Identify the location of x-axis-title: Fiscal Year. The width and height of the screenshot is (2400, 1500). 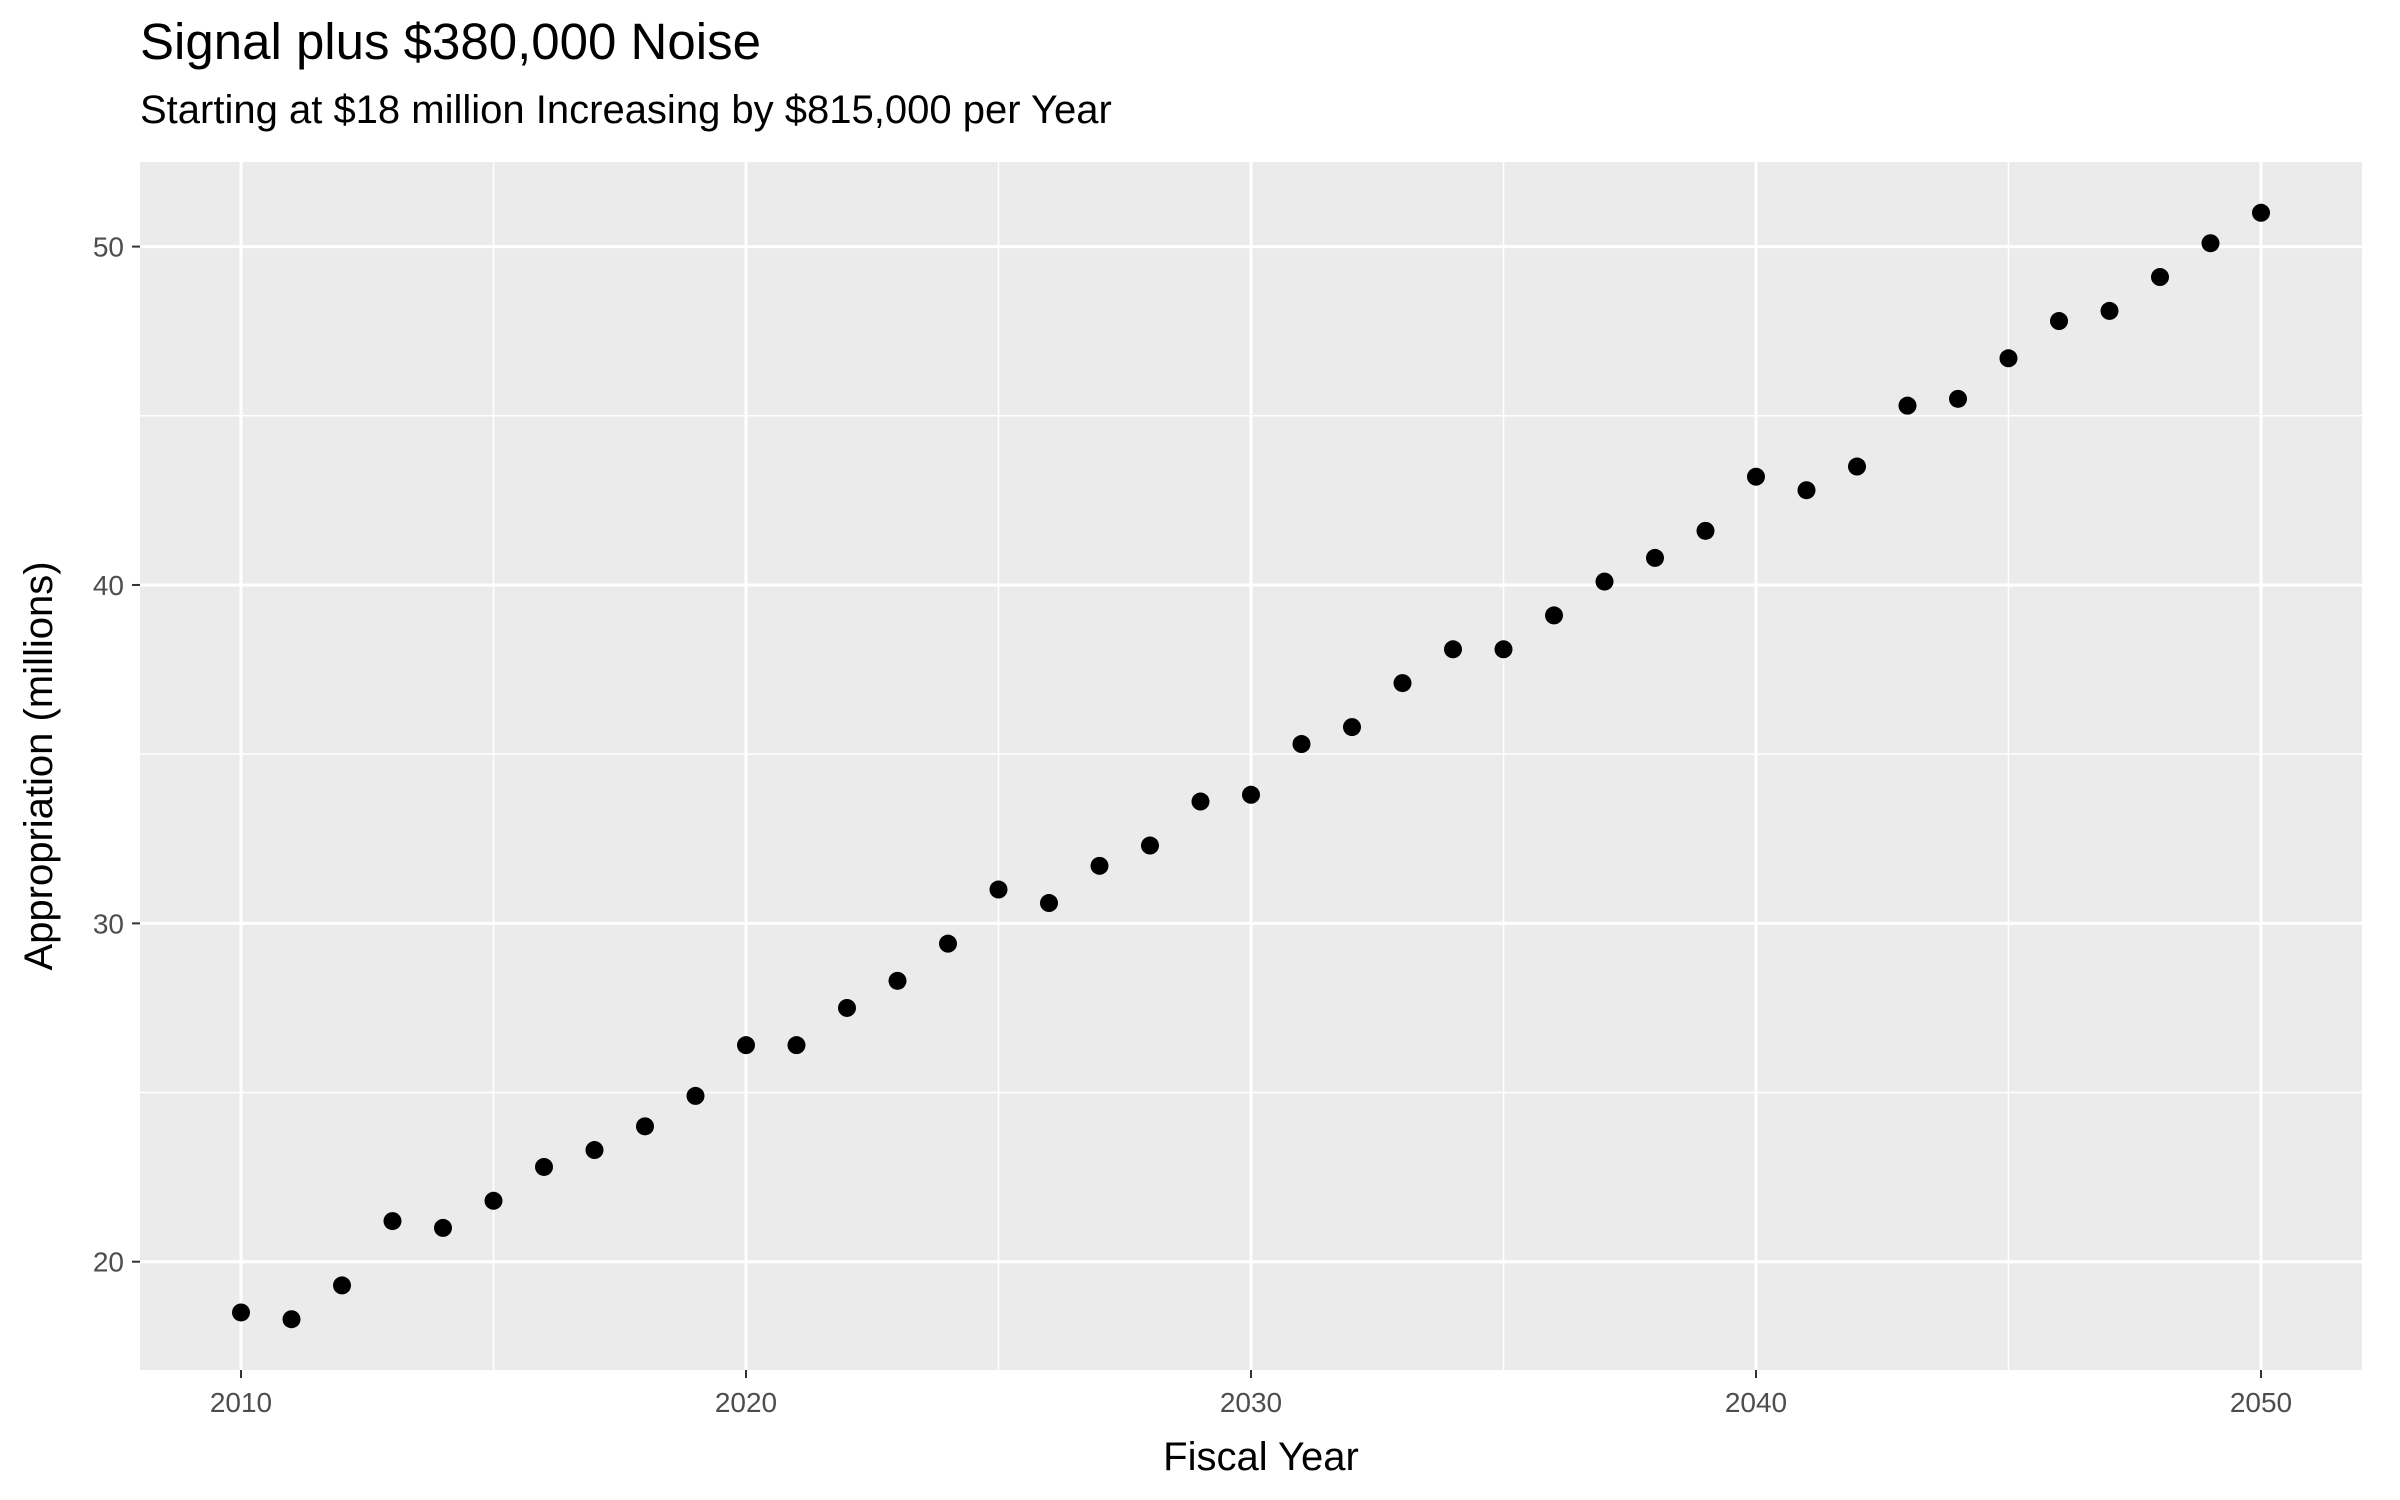
(1261, 1457).